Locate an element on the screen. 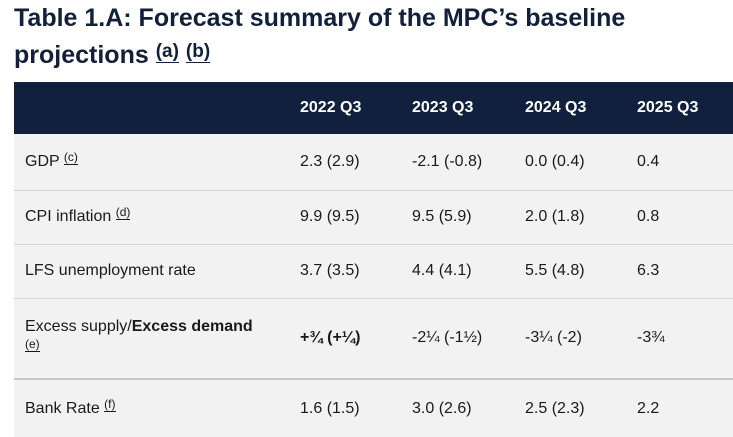 The image size is (733, 437). cell: 2.5 (2.3) is located at coordinates (555, 408).